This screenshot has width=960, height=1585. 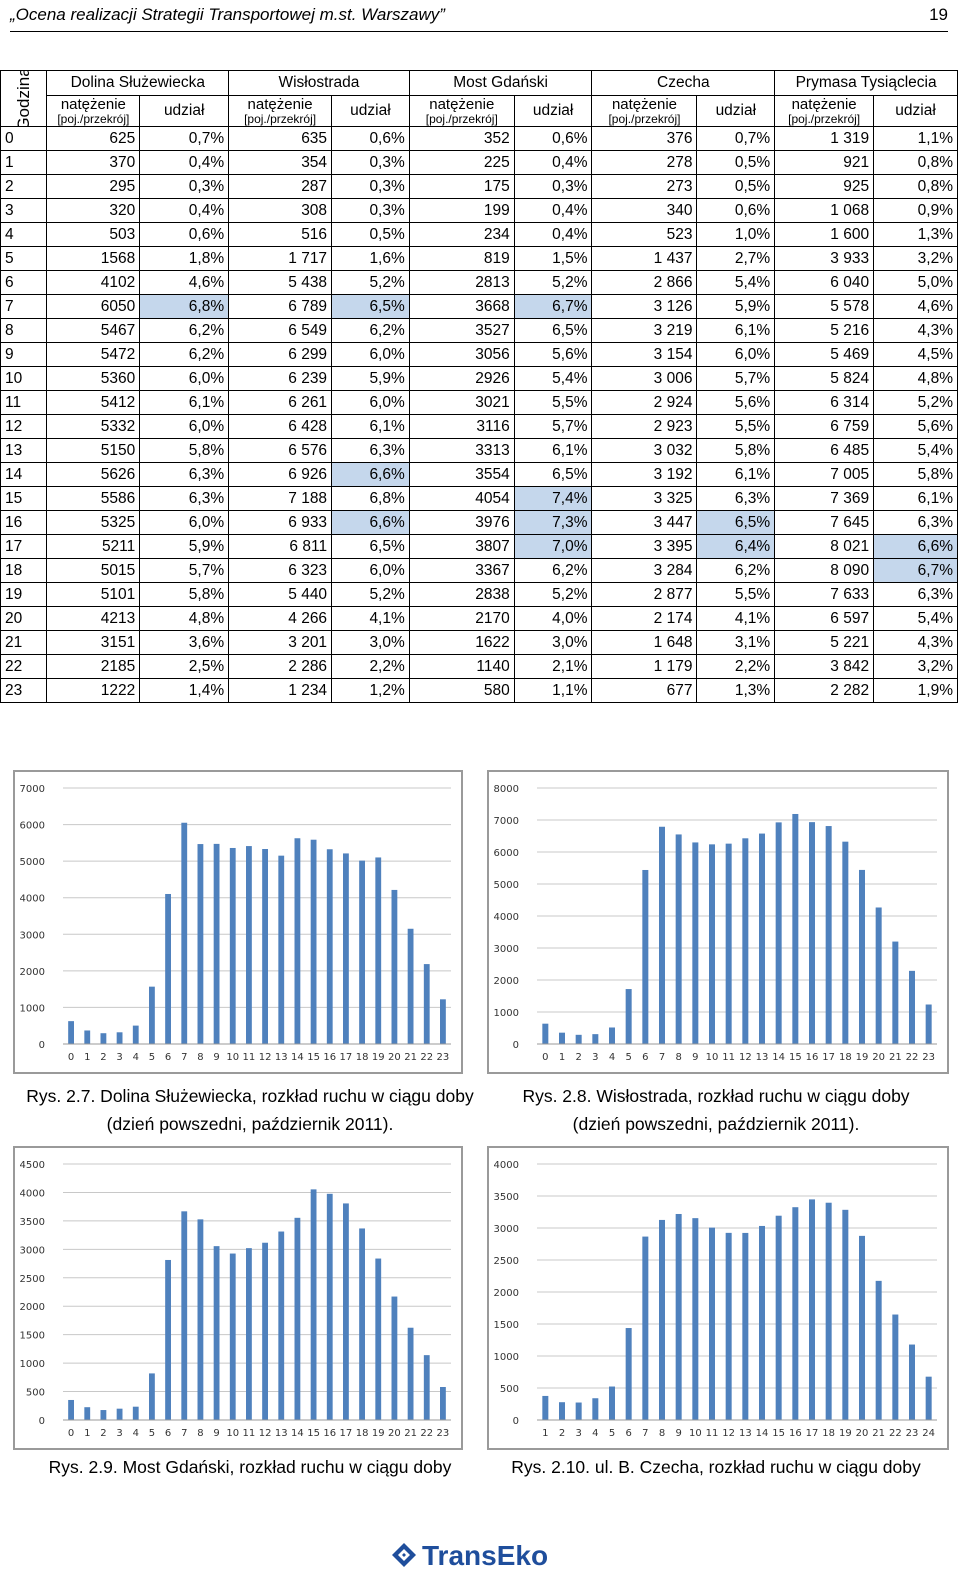 I want to click on y-tick-label: 2000, so click(x=506, y=1293).